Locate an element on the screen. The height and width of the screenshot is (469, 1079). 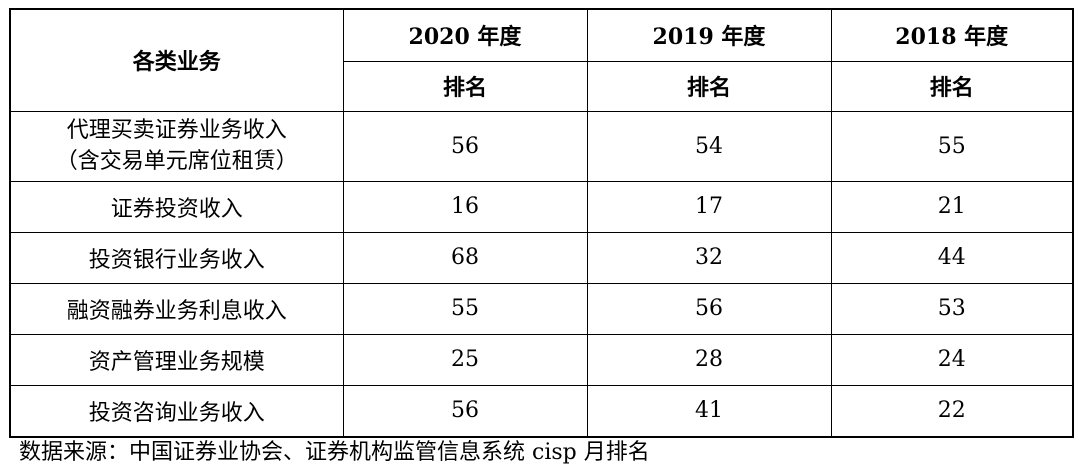
row-category: 投资咨询业务收入 is located at coordinates (176, 411).